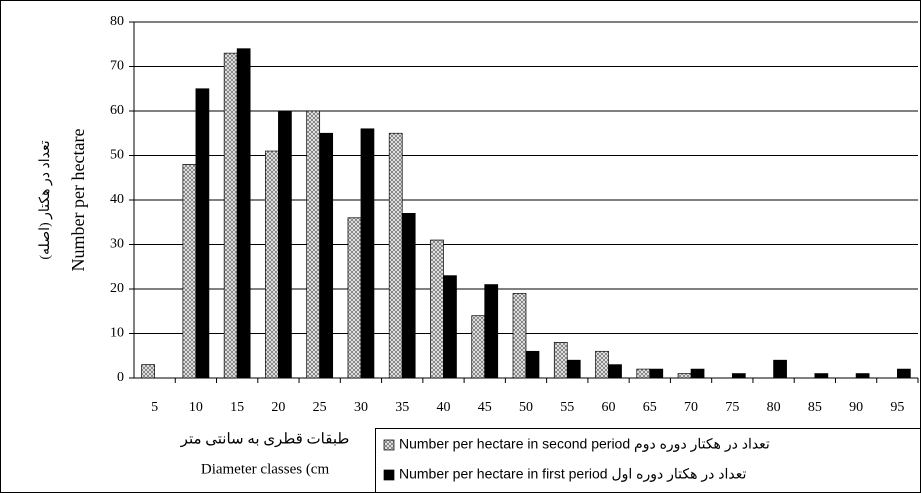  I want to click on y-tick-label: 20, so click(117, 288).